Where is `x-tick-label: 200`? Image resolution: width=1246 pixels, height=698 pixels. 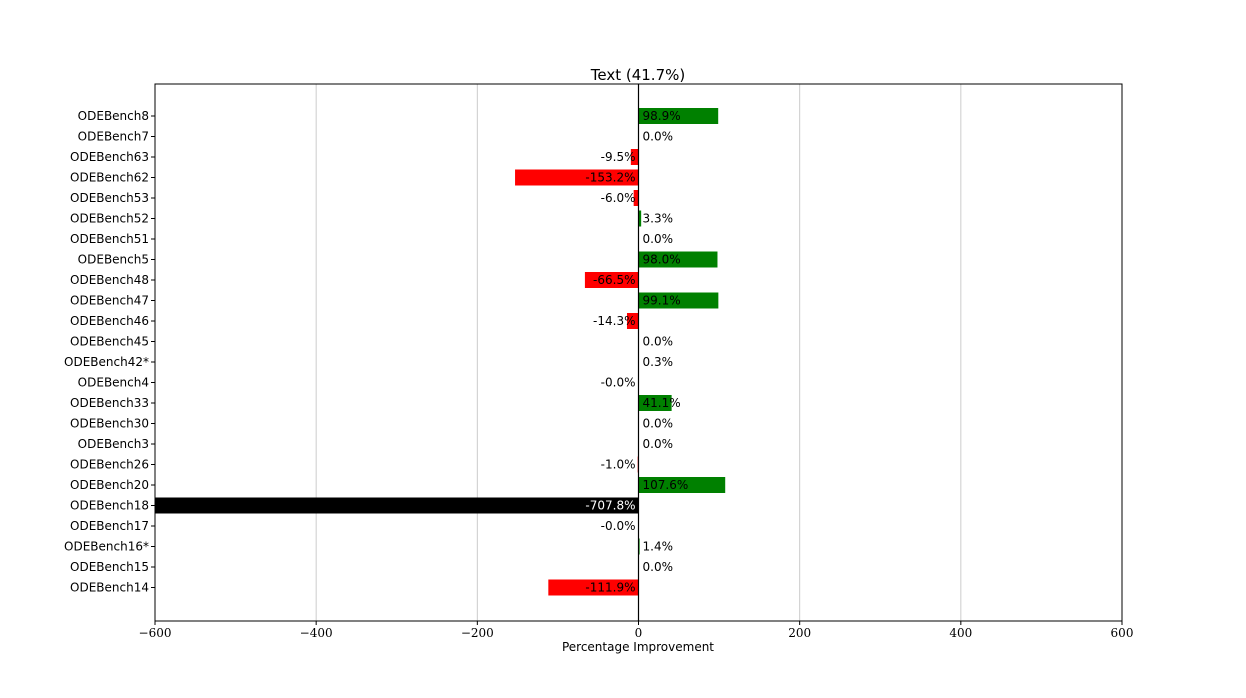
x-tick-label: 200 is located at coordinates (799, 633).